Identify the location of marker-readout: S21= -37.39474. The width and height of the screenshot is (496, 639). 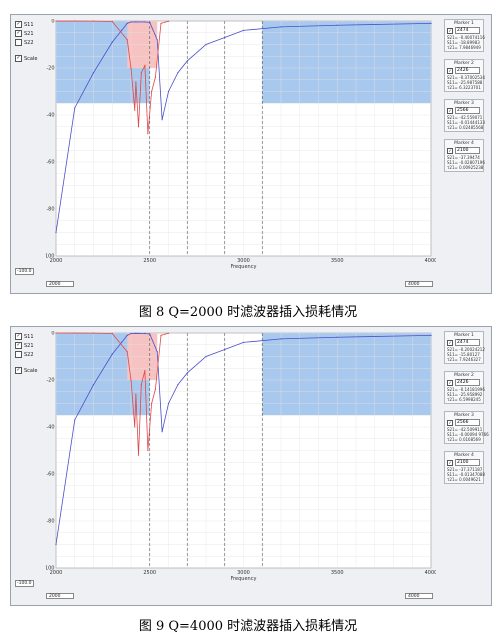
(463, 157).